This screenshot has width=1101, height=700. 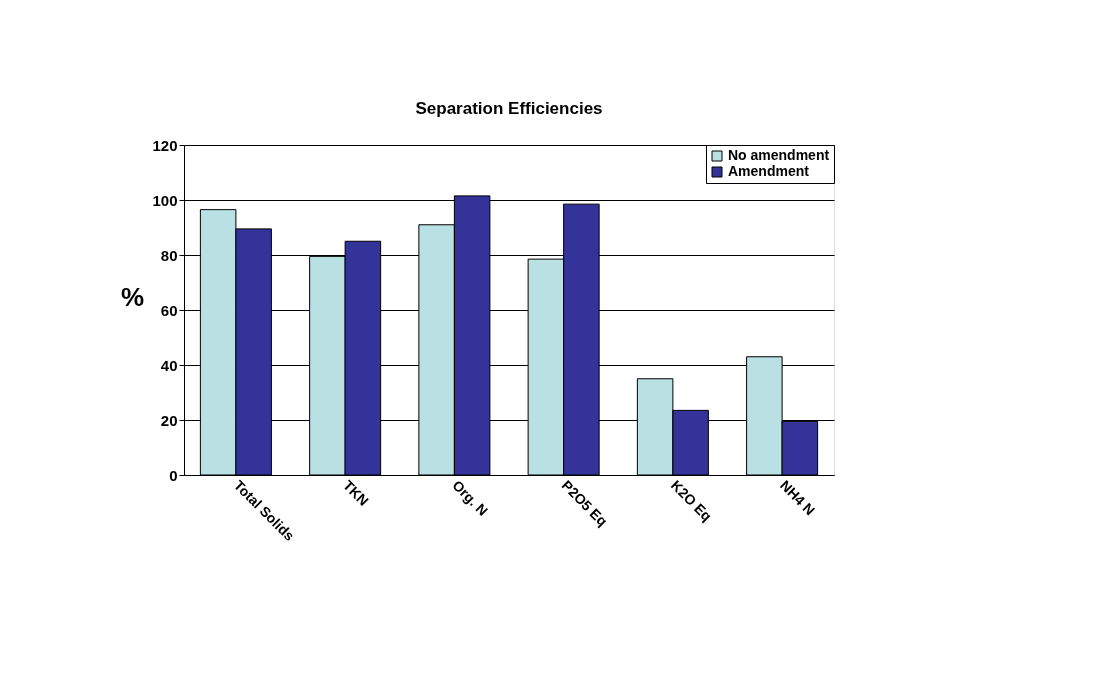 I want to click on y-tick-label: 60, so click(x=169, y=310).